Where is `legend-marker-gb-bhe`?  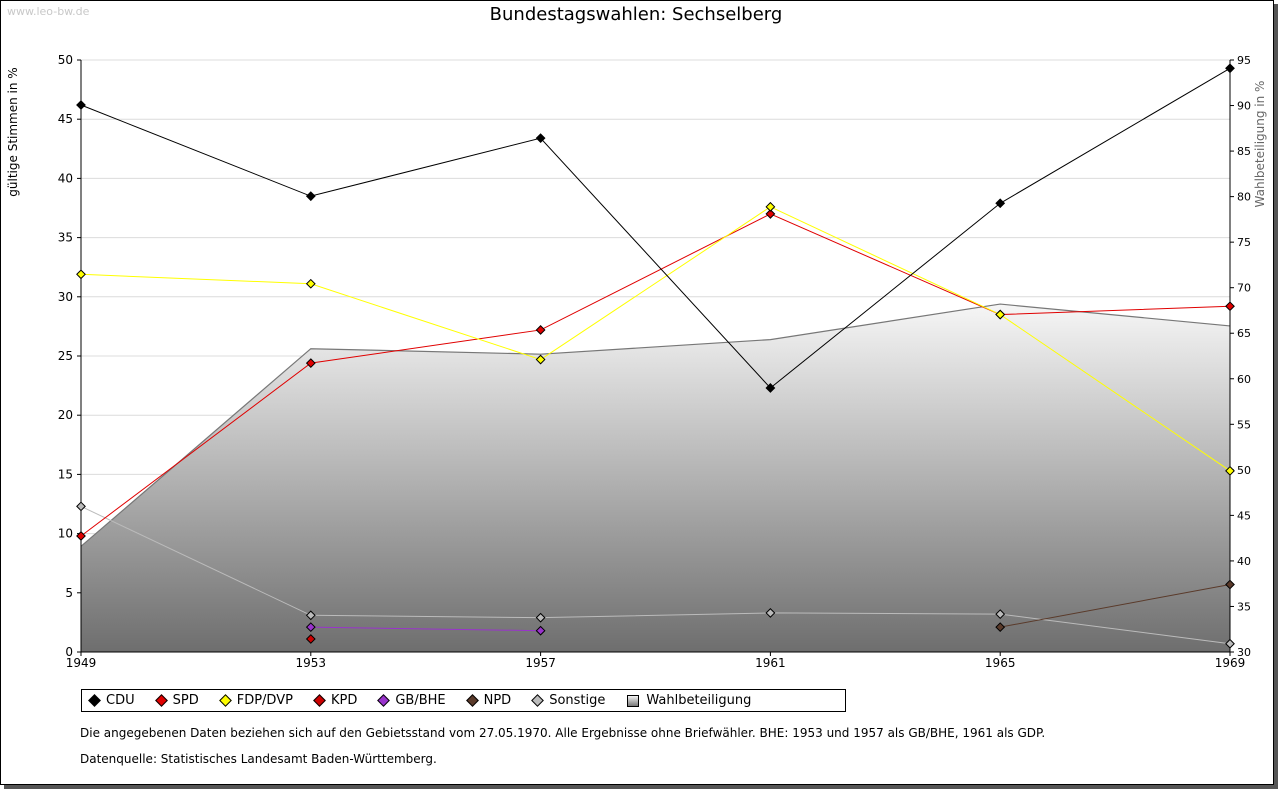
legend-marker-gb-bhe is located at coordinates (384, 700).